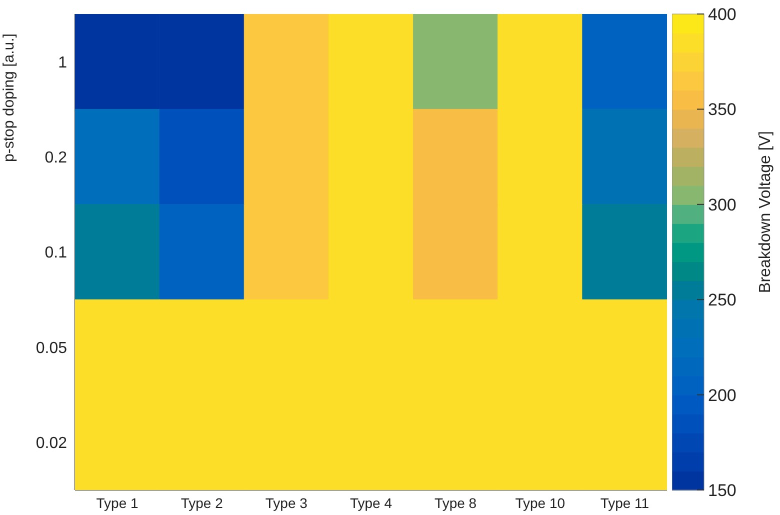 The height and width of the screenshot is (515, 780). What do you see at coordinates (202, 502) in the screenshot?
I see `x-tick-label: Type 2` at bounding box center [202, 502].